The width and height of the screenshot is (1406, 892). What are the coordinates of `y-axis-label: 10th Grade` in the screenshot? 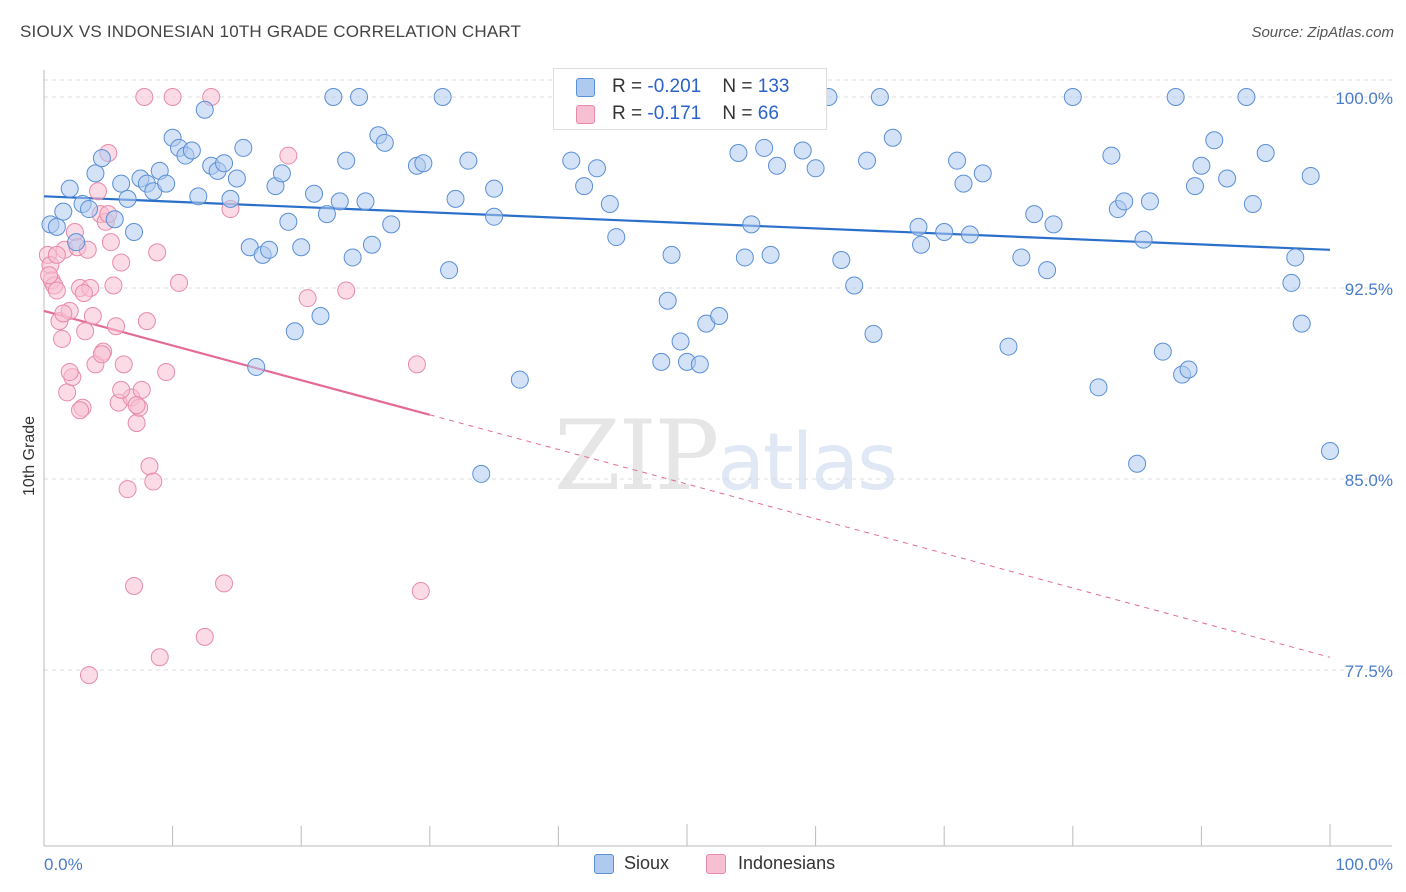 It's located at (29, 456).